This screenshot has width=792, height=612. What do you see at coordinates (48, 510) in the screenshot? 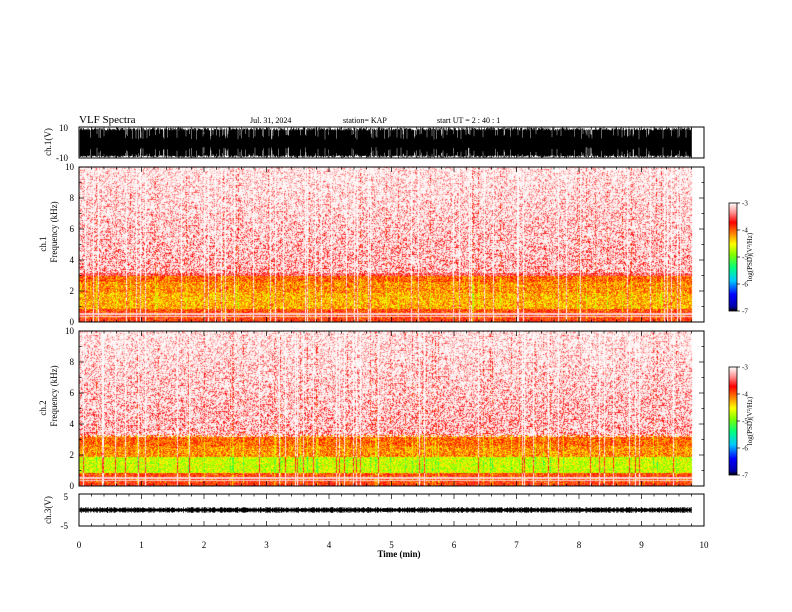
I see `ch3-waveform-ylabel: ch.3(V)` at bounding box center [48, 510].